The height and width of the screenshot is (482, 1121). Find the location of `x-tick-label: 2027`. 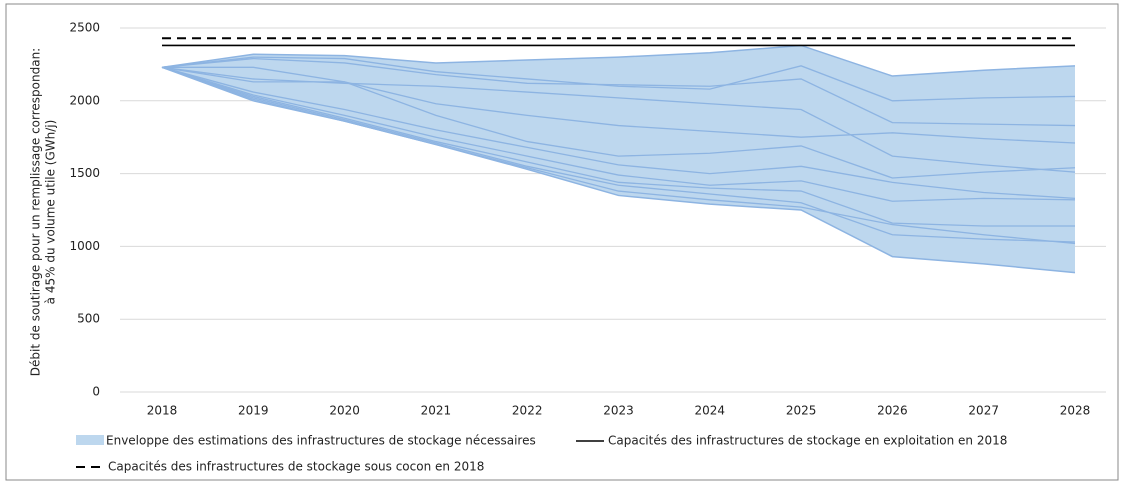

x-tick-label: 2027 is located at coordinates (983, 411).